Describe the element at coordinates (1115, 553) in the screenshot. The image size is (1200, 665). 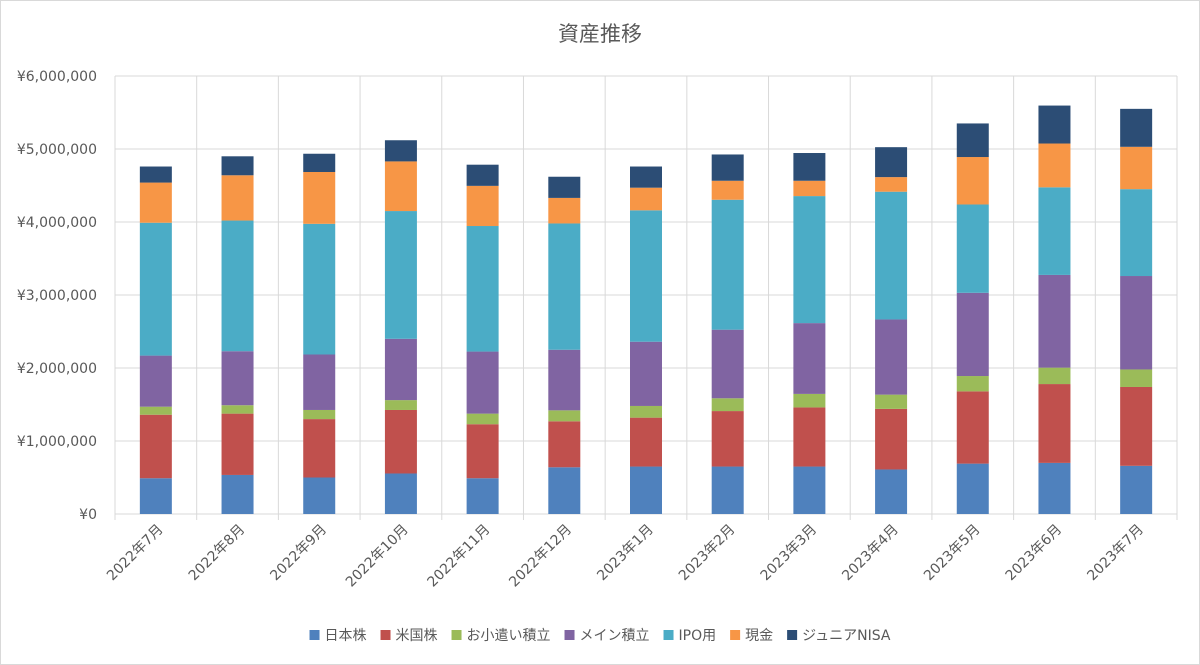
I see `x-tick-label: 2023年7月` at that location.